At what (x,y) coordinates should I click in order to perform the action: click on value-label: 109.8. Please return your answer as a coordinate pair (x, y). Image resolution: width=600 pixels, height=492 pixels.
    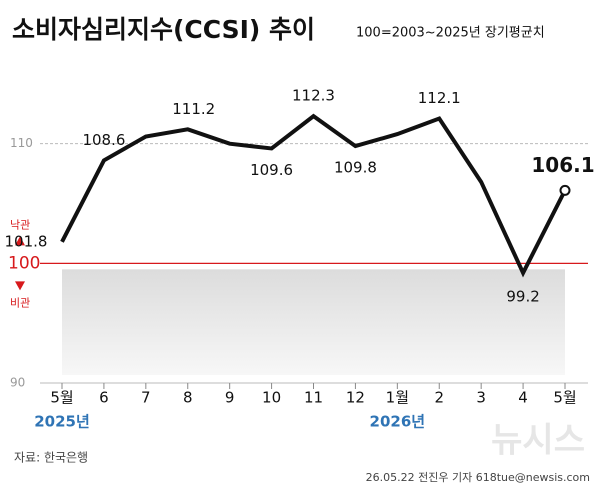
    Looking at the image, I should click on (355, 168).